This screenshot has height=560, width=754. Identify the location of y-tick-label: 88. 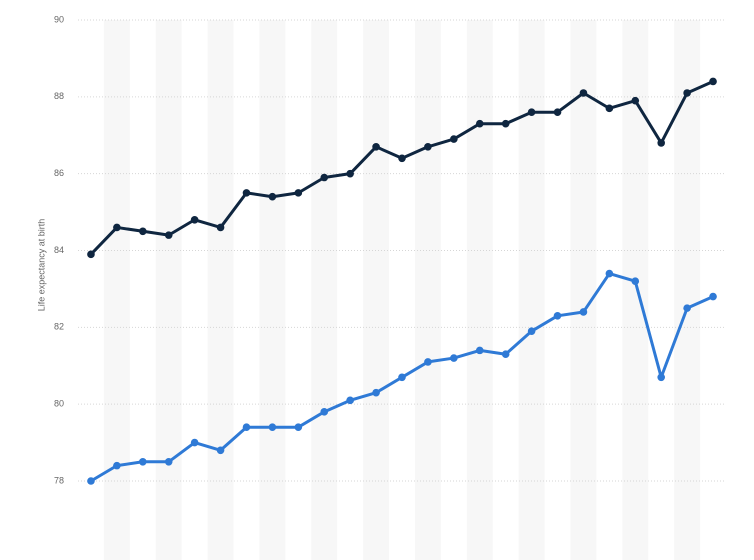
(59, 96).